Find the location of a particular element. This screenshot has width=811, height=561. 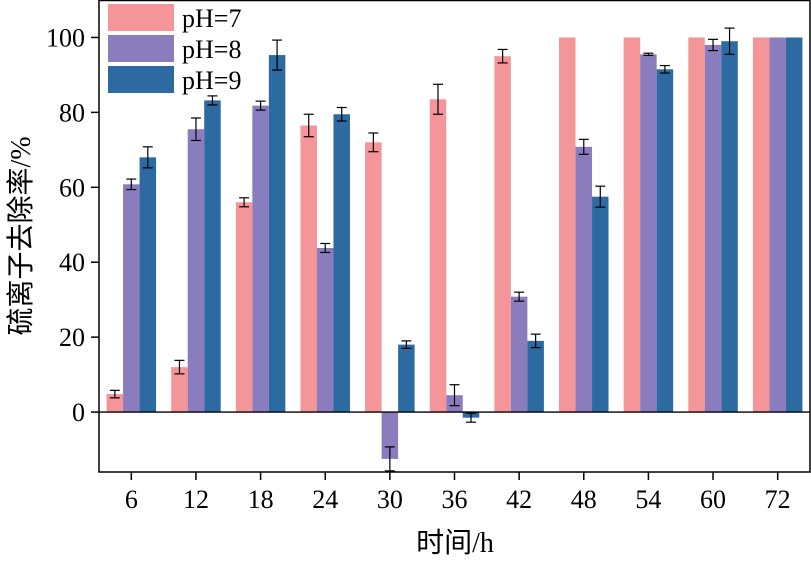

x-tick-label-60: 60 is located at coordinates (713, 499).